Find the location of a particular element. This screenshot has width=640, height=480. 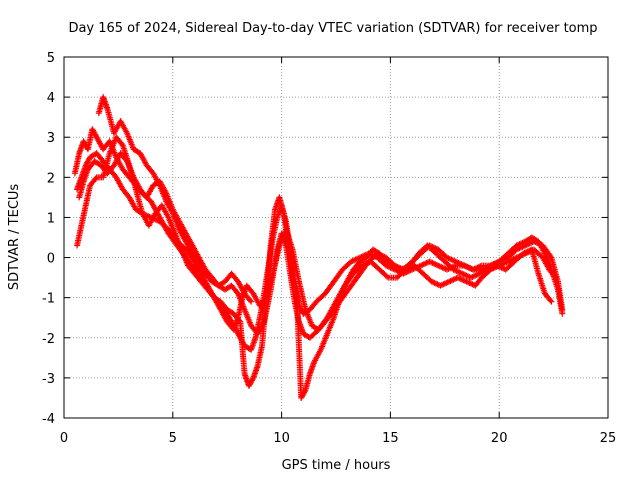

y-tick-label: 1 is located at coordinates (51, 218).